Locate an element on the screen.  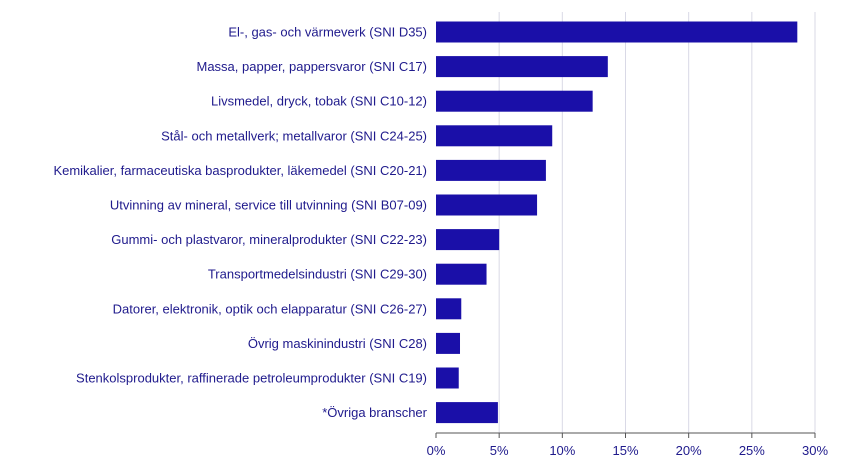
tick-label: 10% is located at coordinates (562, 450).